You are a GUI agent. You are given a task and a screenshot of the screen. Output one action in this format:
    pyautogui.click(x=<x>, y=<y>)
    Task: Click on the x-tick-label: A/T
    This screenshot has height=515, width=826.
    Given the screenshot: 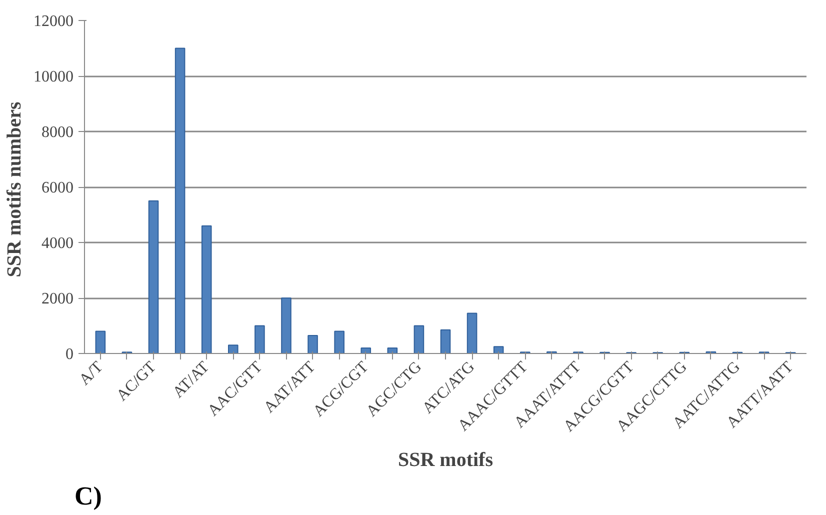 What is the action you would take?
    pyautogui.click(x=91, y=373)
    